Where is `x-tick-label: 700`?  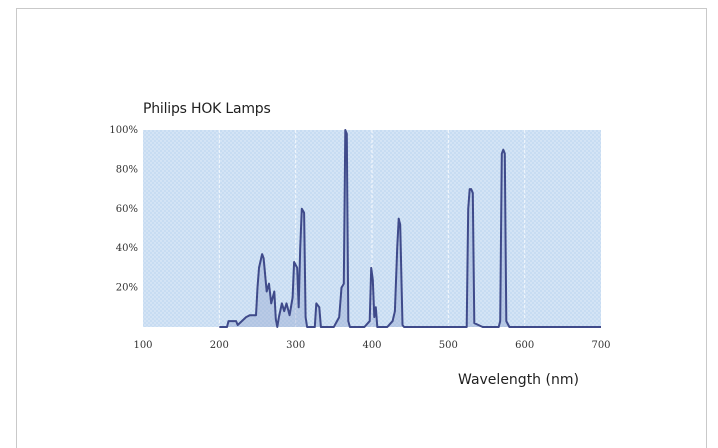 x-tick-label: 700 is located at coordinates (600, 345).